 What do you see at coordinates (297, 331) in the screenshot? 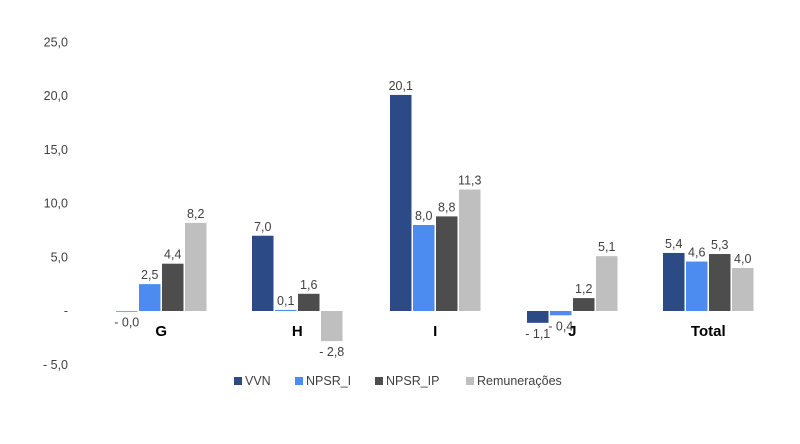
I see `category-label: H` at bounding box center [297, 331].